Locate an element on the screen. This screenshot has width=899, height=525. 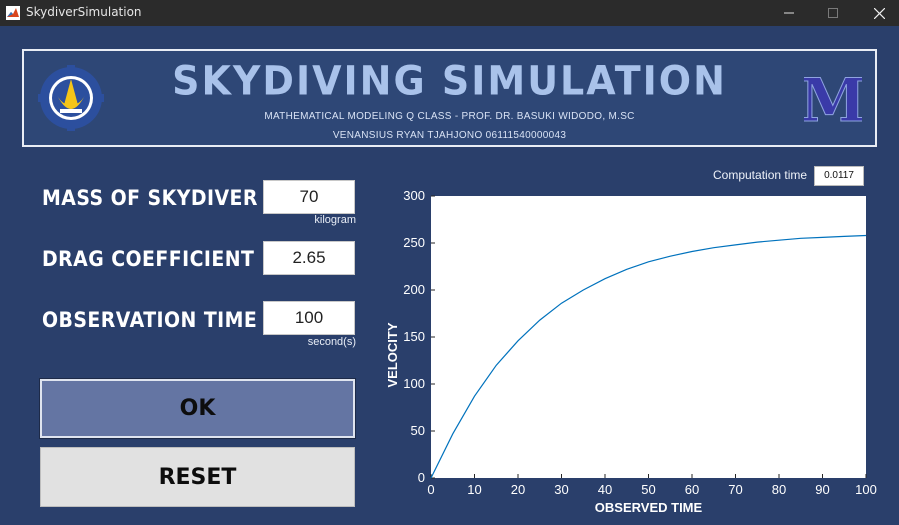
window-title: SkydiverSimulation is located at coordinates (84, 12).